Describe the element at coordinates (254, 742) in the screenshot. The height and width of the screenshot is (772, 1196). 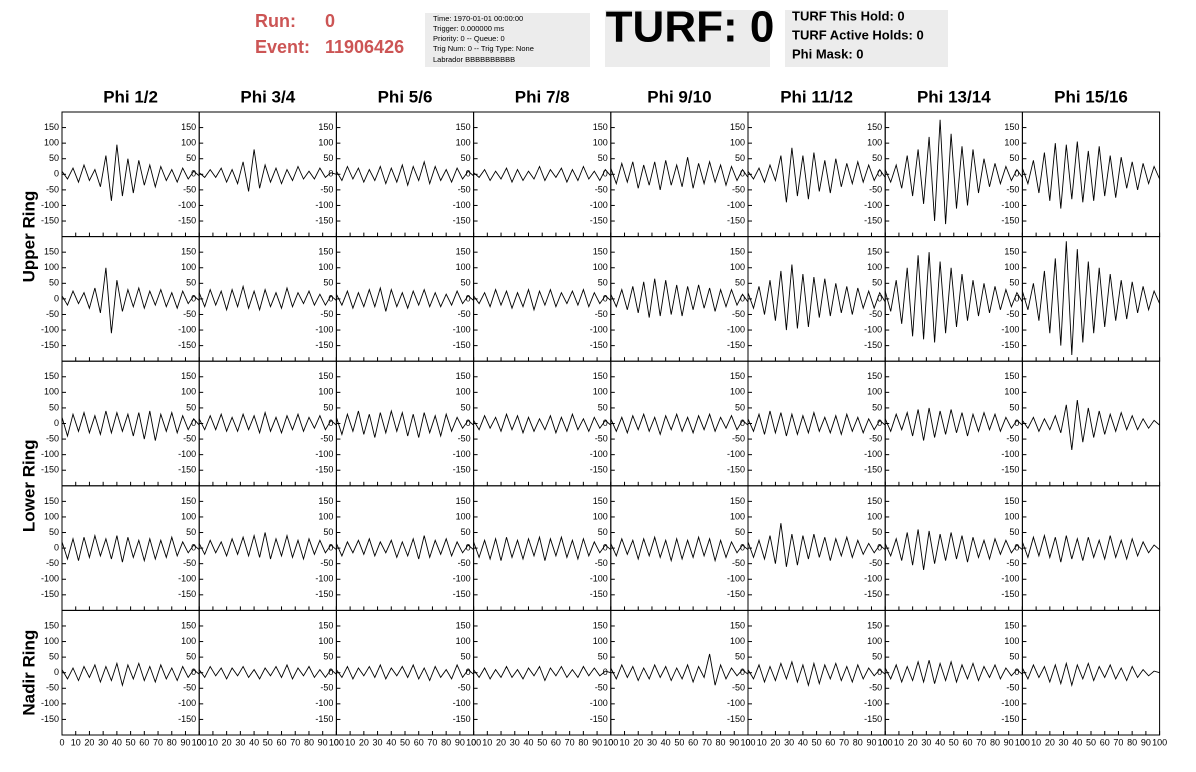
I see `x-tick-label: 40` at that location.